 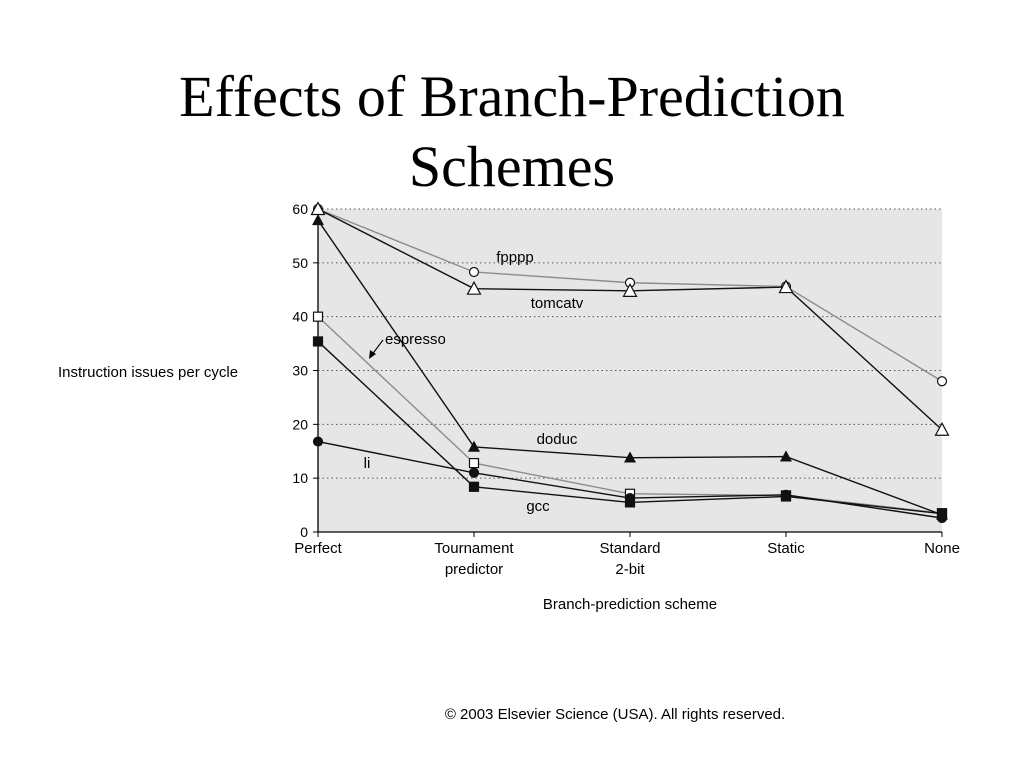 What do you see at coordinates (474, 569) in the screenshot?
I see `x-tick-label: predictor` at bounding box center [474, 569].